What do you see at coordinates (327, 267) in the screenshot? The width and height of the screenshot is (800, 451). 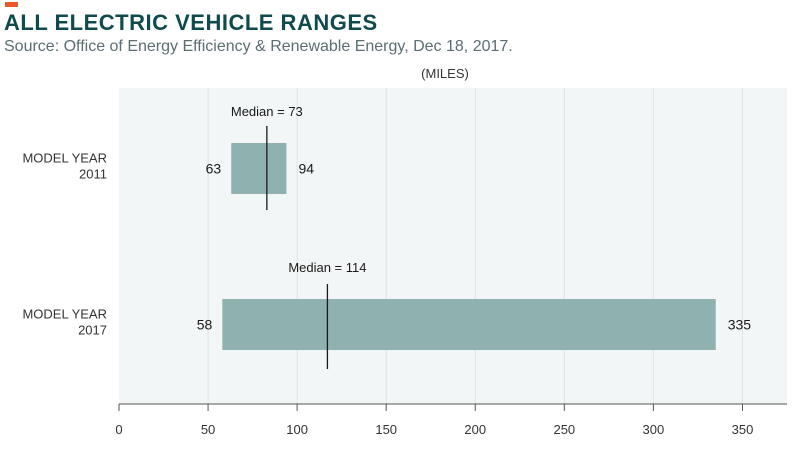 I see `median-label: Median = 114` at bounding box center [327, 267].